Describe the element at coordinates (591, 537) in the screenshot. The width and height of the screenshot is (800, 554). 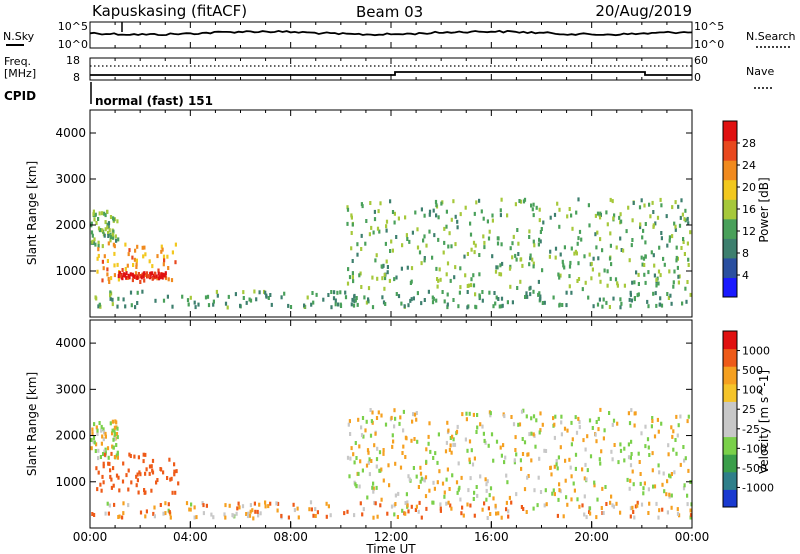
I see `x-tick-label: 20:00` at that location.